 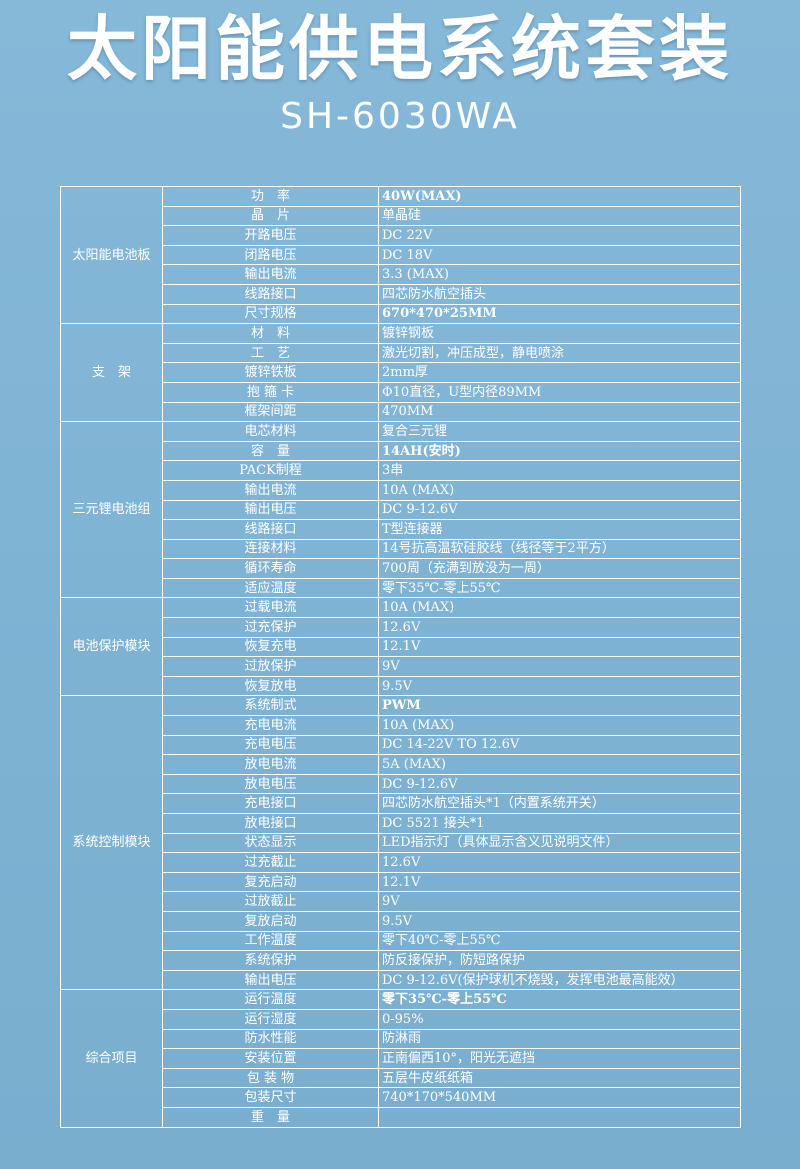 I want to click on group-label: 电池保护模块, so click(x=111, y=647).